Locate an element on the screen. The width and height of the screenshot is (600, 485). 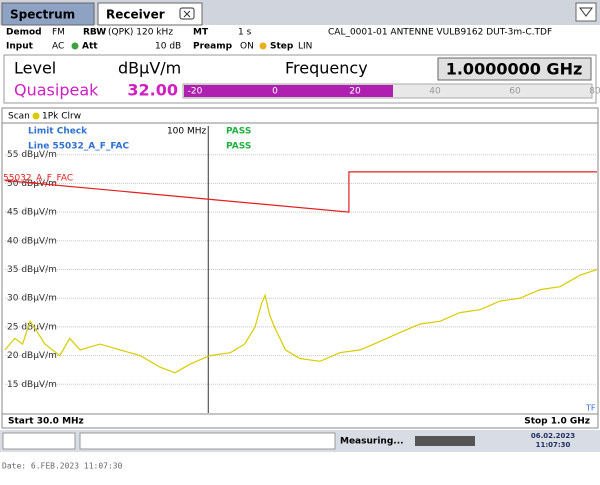
tab-spectrum is located at coordinates (48, 14).